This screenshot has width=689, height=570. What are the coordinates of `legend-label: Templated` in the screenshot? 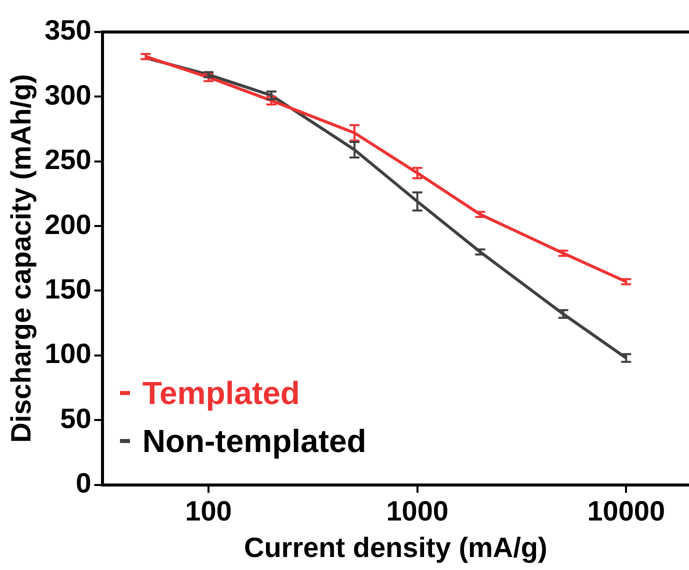 It's located at (221, 393).